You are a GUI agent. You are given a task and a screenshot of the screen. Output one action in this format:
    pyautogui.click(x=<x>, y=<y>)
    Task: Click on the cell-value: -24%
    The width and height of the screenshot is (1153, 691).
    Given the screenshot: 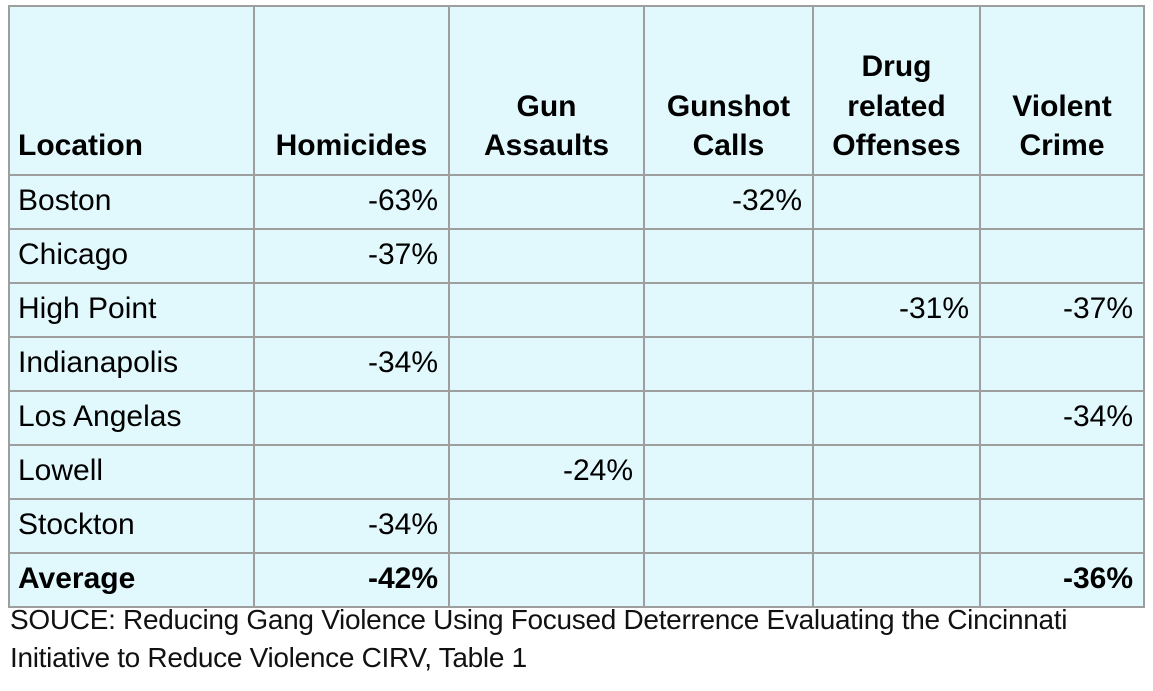 What is the action you would take?
    pyautogui.click(x=546, y=472)
    